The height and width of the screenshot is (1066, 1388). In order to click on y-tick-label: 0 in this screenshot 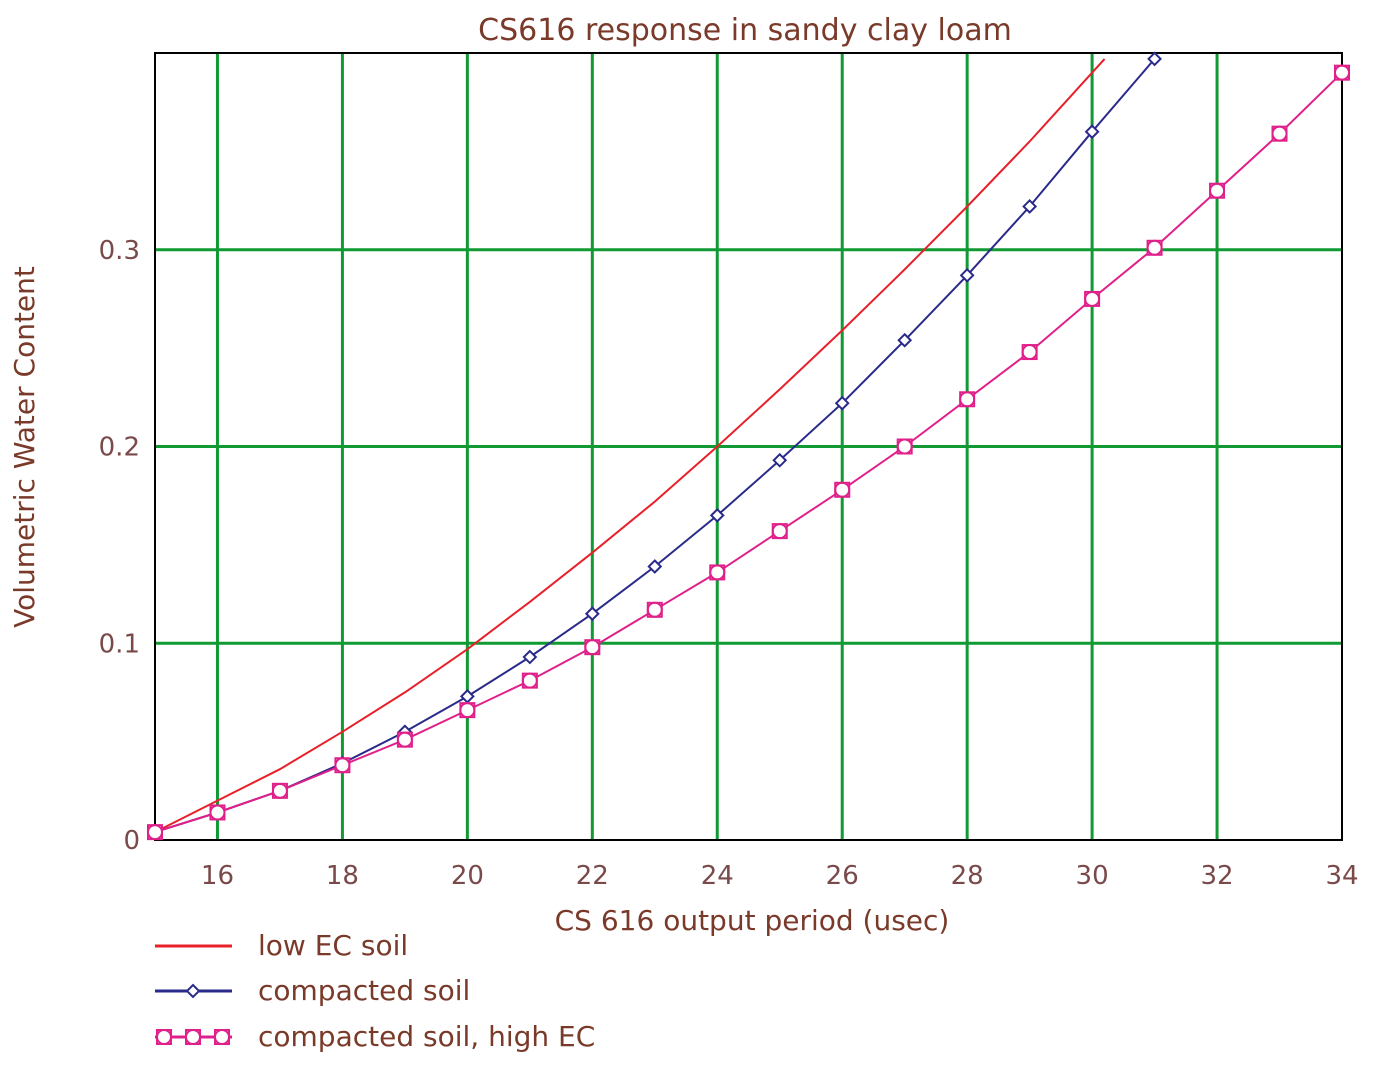, I will do `click(131, 841)`.